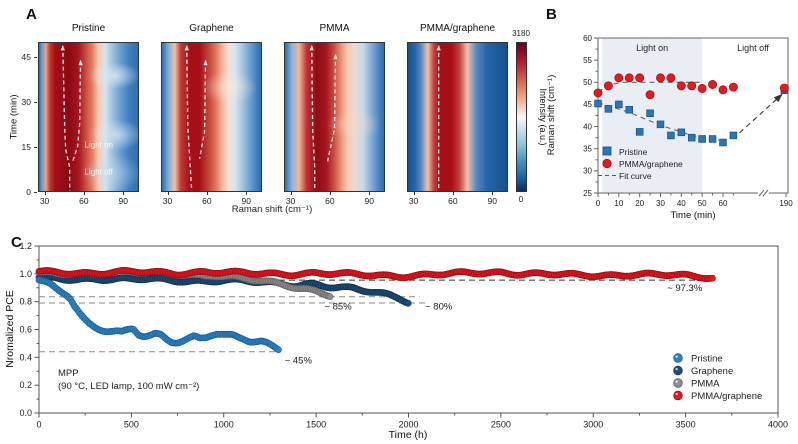 The width and height of the screenshot is (798, 444). What do you see at coordinates (587, 60) in the screenshot?
I see `b-y-tick-label: 55` at bounding box center [587, 60].